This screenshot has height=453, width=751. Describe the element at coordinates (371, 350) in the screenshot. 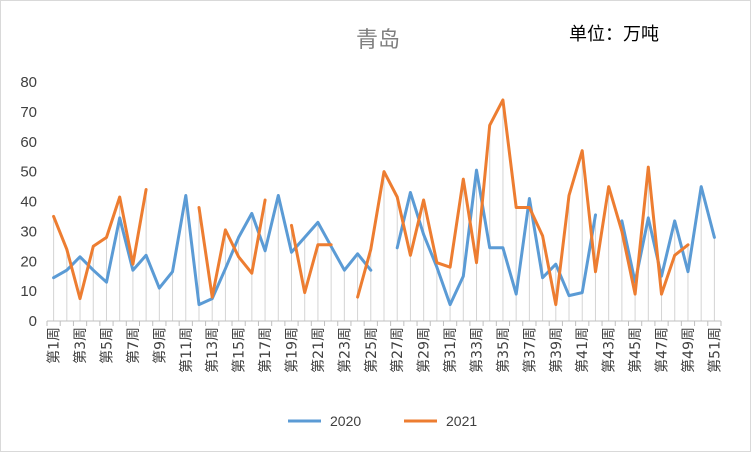

I see `x-tick-label: 第25周` at that location.